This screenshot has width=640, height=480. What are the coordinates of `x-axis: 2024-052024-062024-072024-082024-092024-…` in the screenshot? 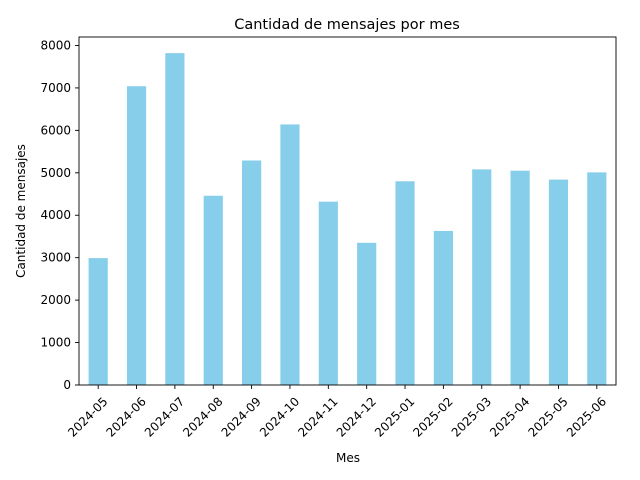 It's located at (337, 412).